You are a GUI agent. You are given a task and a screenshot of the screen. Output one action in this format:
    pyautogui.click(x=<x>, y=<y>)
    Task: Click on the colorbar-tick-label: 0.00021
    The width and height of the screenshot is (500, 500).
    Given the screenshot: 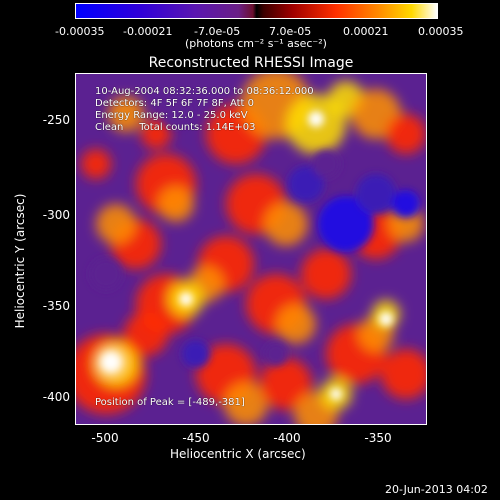 What is the action you would take?
    pyautogui.click(x=366, y=31)
    